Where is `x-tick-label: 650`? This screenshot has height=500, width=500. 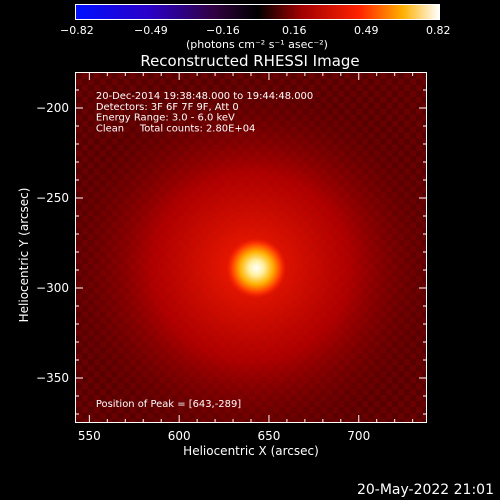 x-tick-label: 650 is located at coordinates (269, 436).